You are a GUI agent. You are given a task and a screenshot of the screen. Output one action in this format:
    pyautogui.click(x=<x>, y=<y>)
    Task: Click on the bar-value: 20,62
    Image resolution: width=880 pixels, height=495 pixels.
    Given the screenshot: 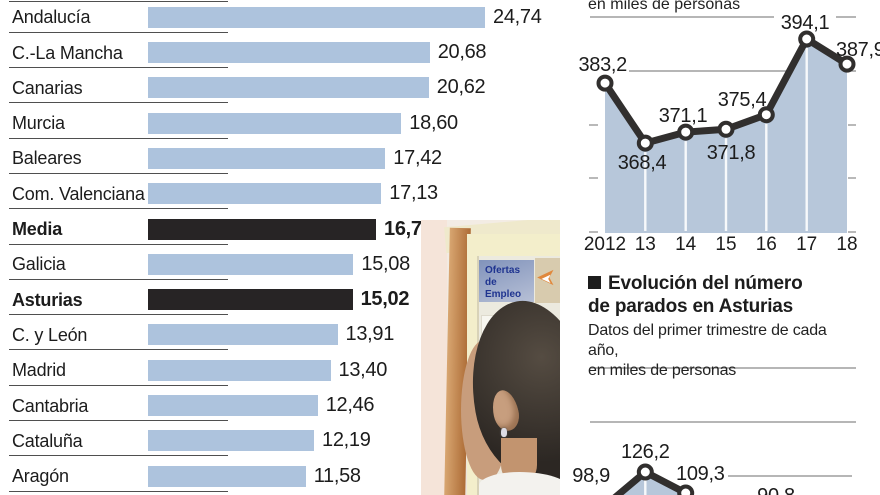 What is the action you would take?
    pyautogui.click(x=461, y=87)
    